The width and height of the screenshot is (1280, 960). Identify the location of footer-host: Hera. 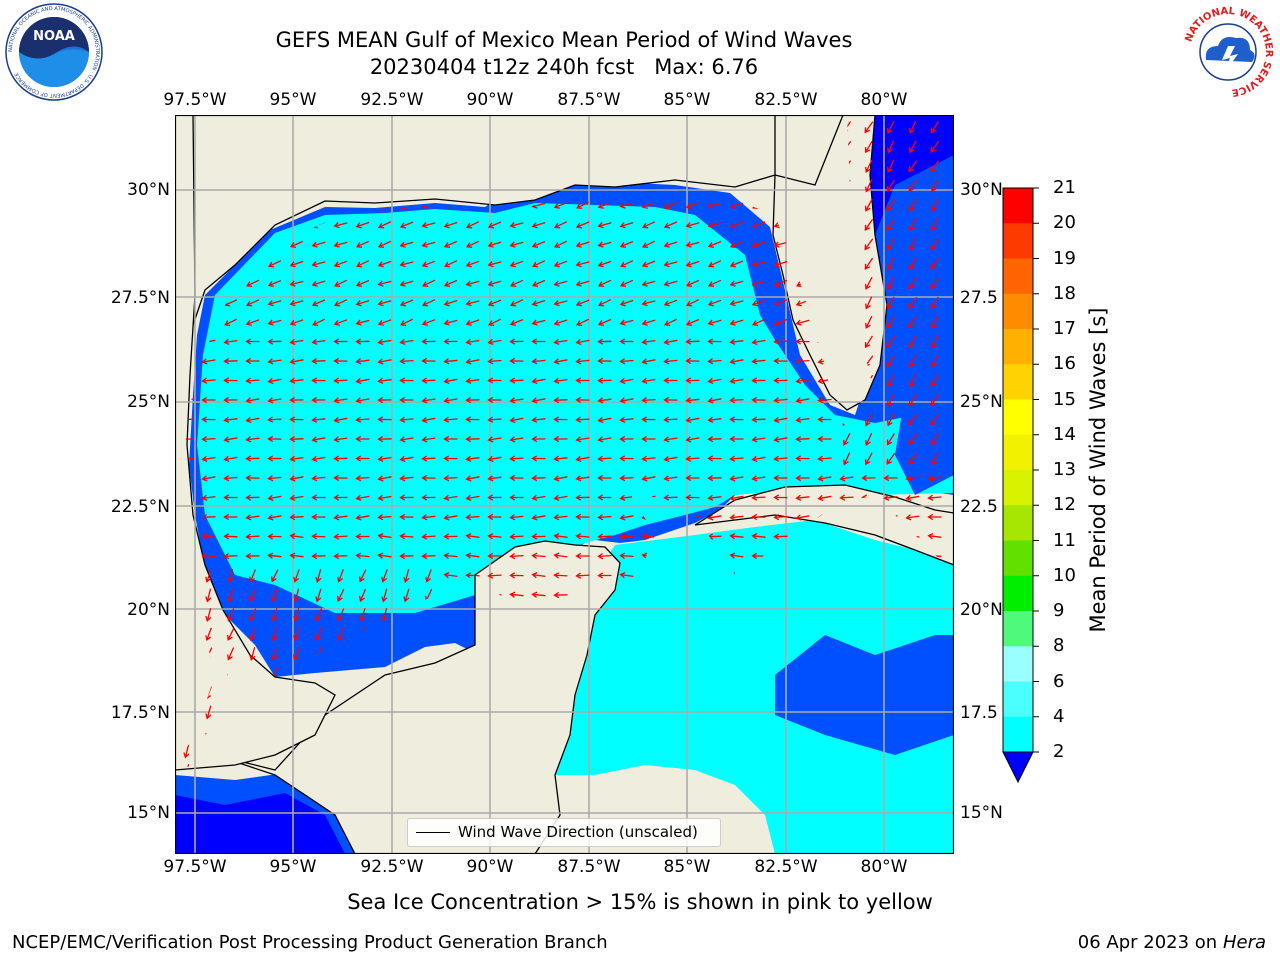
(1244, 942).